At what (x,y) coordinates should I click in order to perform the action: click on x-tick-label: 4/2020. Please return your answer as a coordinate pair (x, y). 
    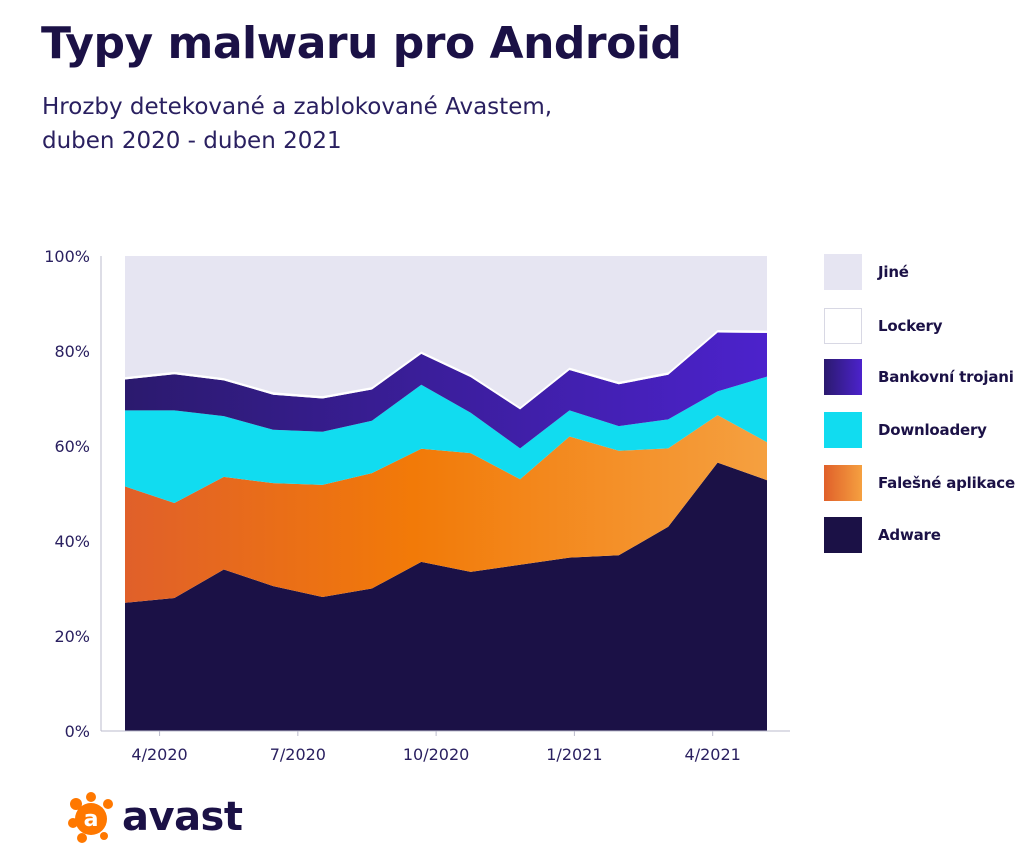
    Looking at the image, I should click on (159, 754).